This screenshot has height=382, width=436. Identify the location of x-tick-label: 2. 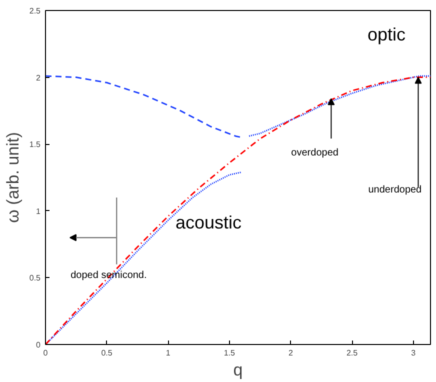
(291, 353).